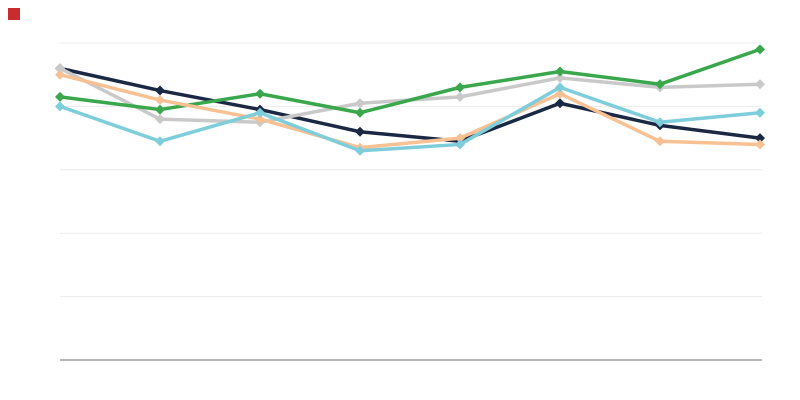 This screenshot has height=400, width=800. I want to click on series-green-line, so click(410, 81).